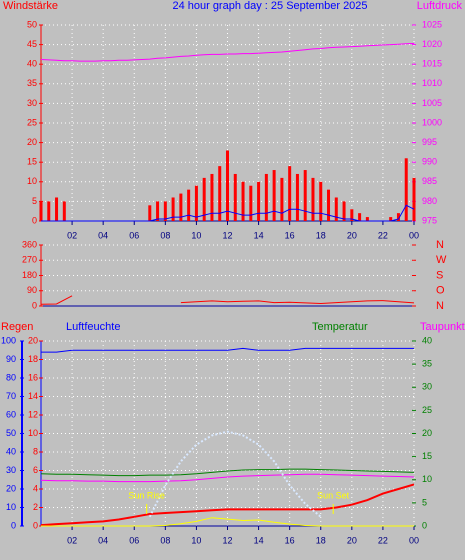 The image size is (465, 560). I want to click on y2-tick-label: 15, so click(427, 456).